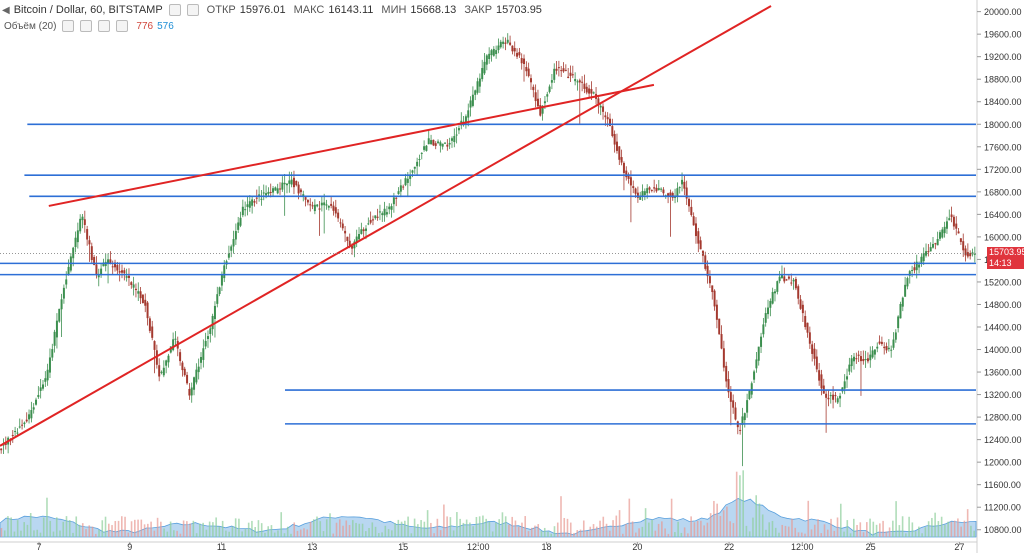 This screenshot has width=1024, height=553. I want to click on price-tick-label: 17200.00, so click(1003, 170).